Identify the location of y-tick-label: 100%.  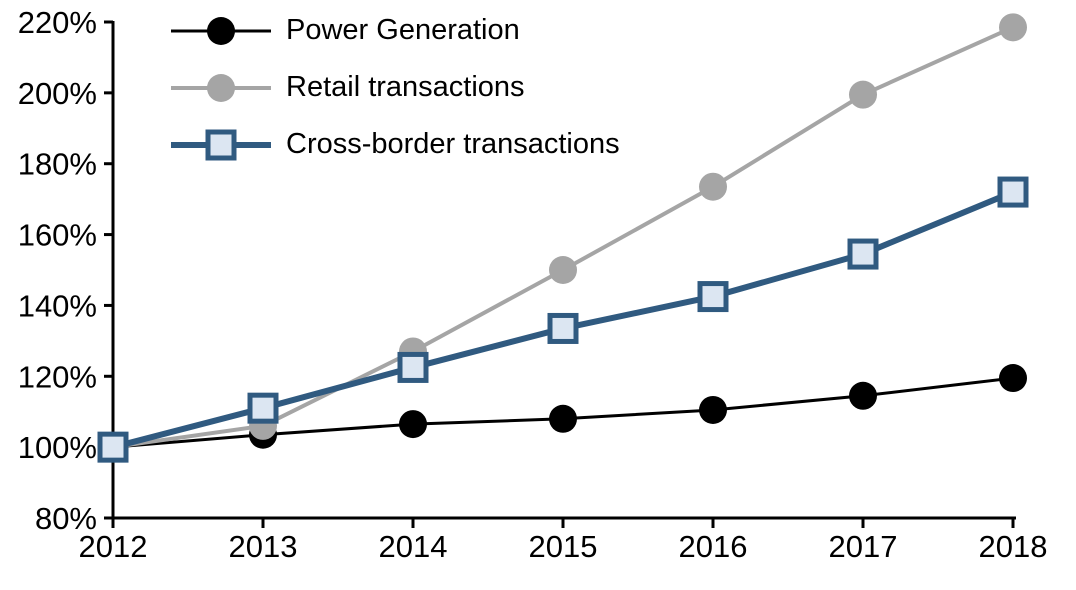
(57, 447).